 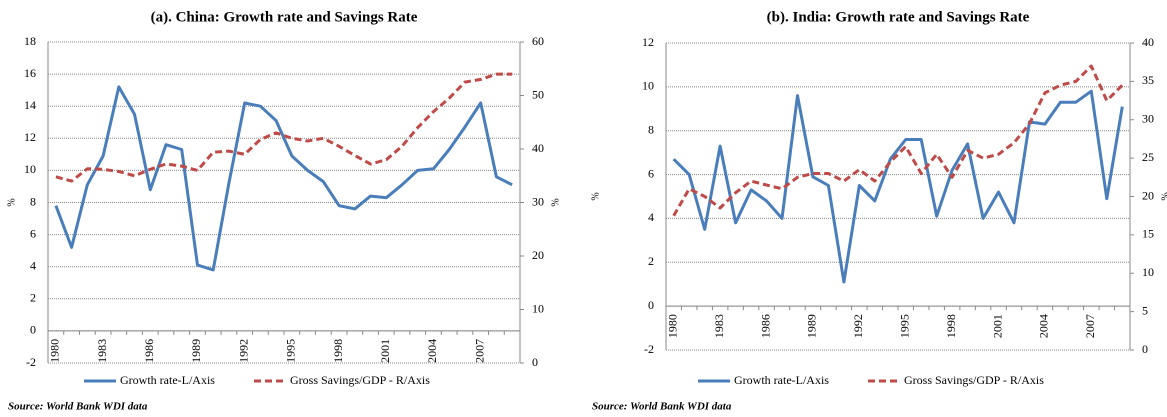 I want to click on y2-tick-label: 60, so click(x=538, y=41).